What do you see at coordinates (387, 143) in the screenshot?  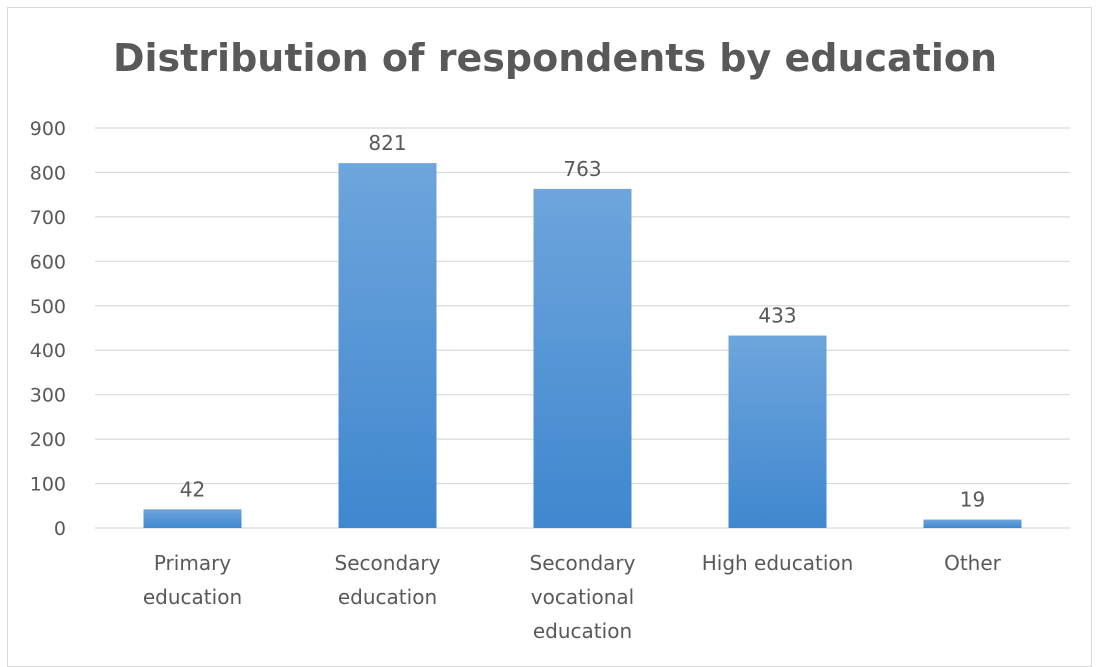 I see `data-label: 821` at bounding box center [387, 143].